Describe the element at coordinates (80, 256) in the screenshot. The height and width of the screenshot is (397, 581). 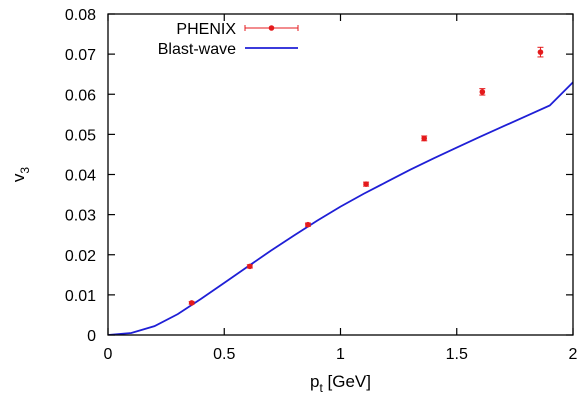
I see `y-tick-label: 0.02` at that location.